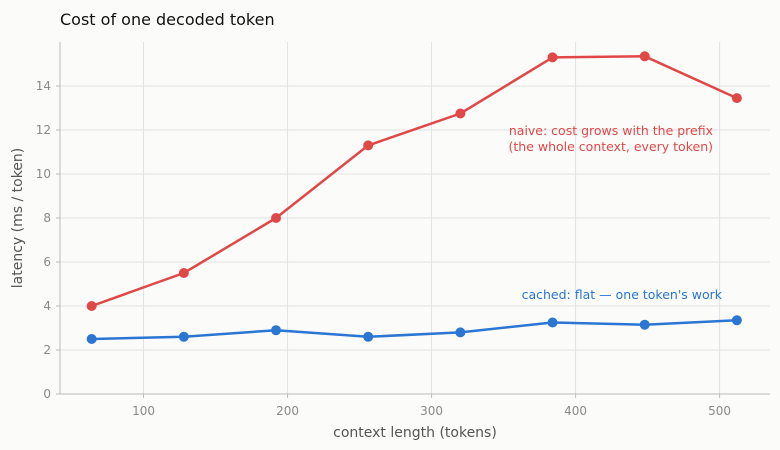 The image size is (780, 450). I want to click on x-axis-label: context length (tokens), so click(415, 433).